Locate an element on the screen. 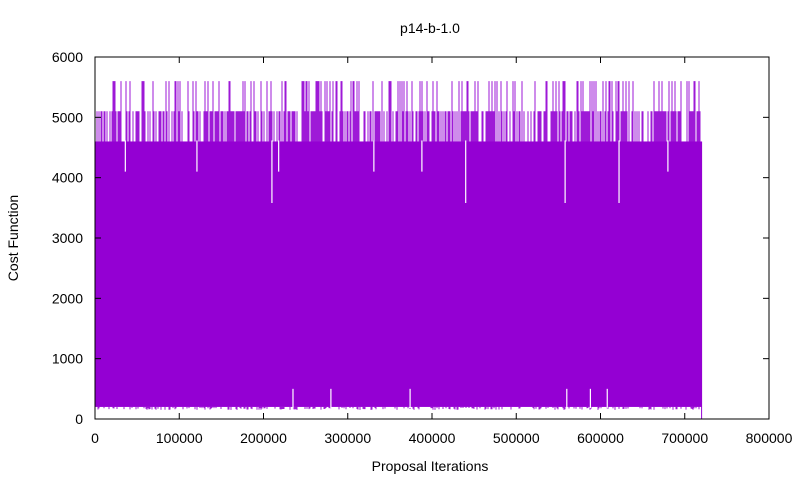 This screenshot has width=800, height=480. y-tick-label: 1000 is located at coordinates (67, 359).